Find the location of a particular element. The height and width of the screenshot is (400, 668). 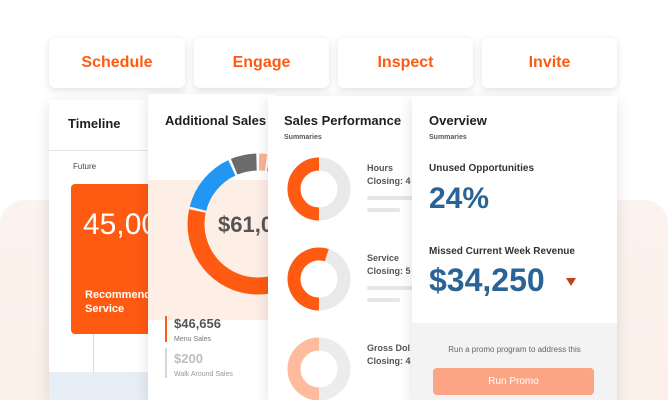

menu-sales-value: $46,656 is located at coordinates (197, 323).